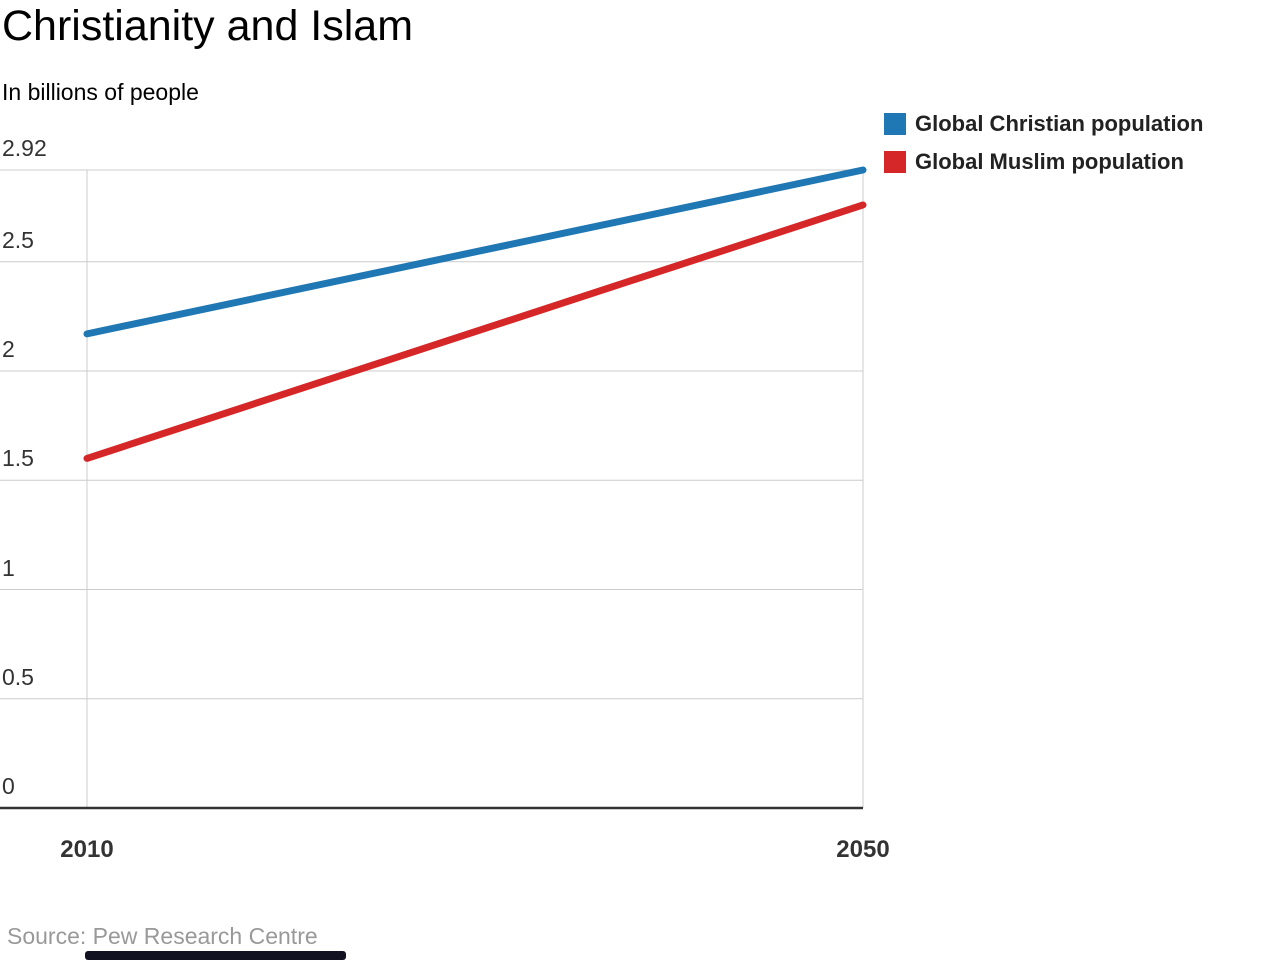 The height and width of the screenshot is (960, 1280). I want to click on y-tick-label: 2, so click(8, 349).